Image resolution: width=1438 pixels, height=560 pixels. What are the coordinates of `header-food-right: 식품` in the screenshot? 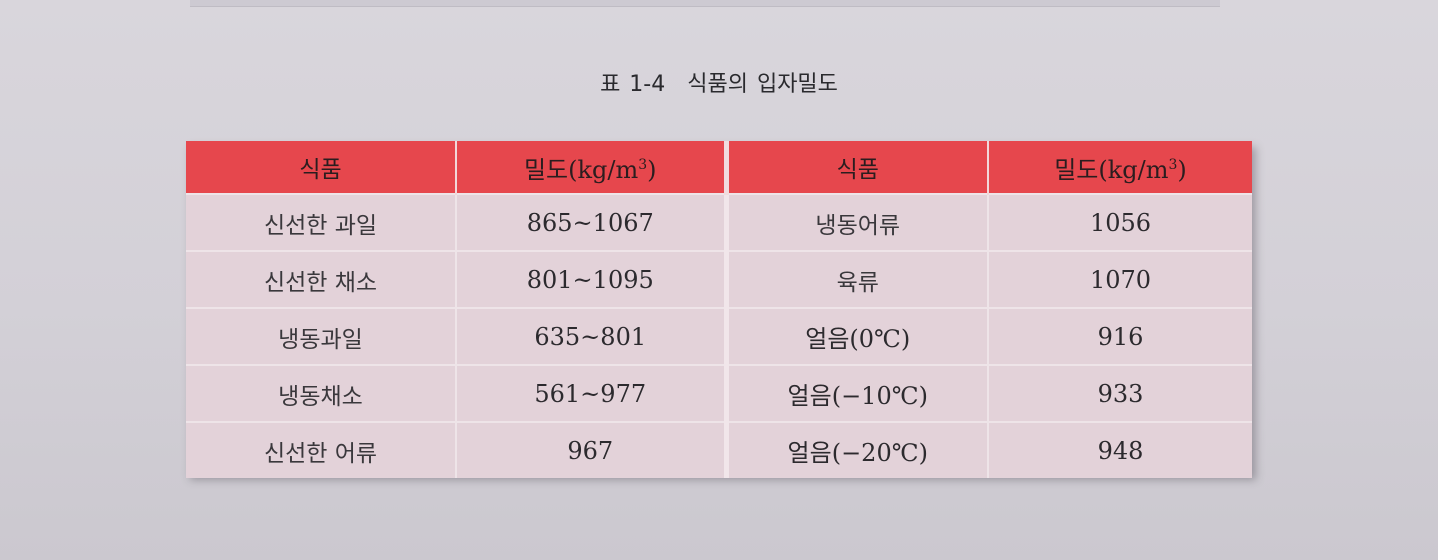 It's located at (857, 167).